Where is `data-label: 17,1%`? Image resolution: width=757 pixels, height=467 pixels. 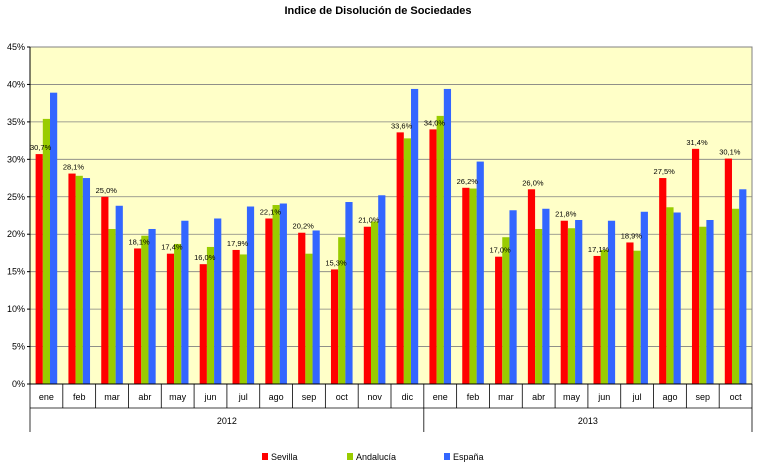 data-label: 17,1% is located at coordinates (599, 249).